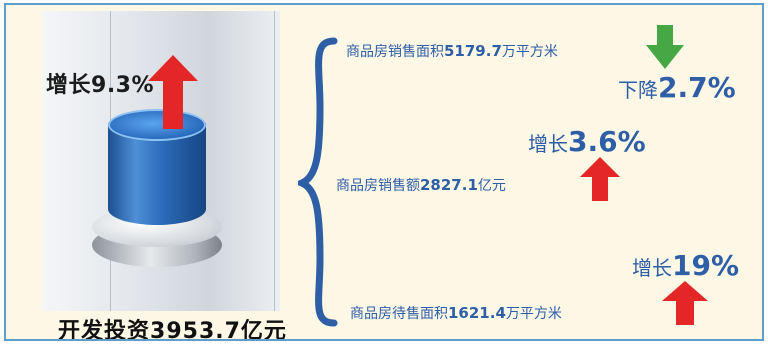  I want to click on investment-growth: 增长9.3%, so click(100, 83).